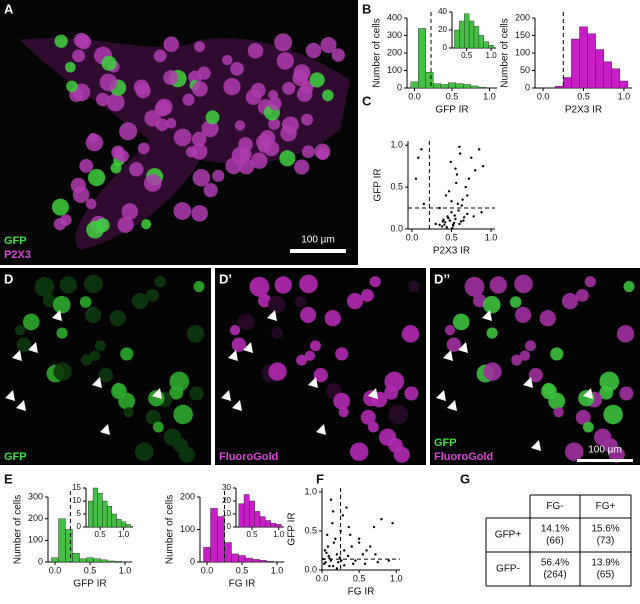  Describe the element at coordinates (489, 96) in the screenshot. I see `x-tick-label: 1.0` at that location.